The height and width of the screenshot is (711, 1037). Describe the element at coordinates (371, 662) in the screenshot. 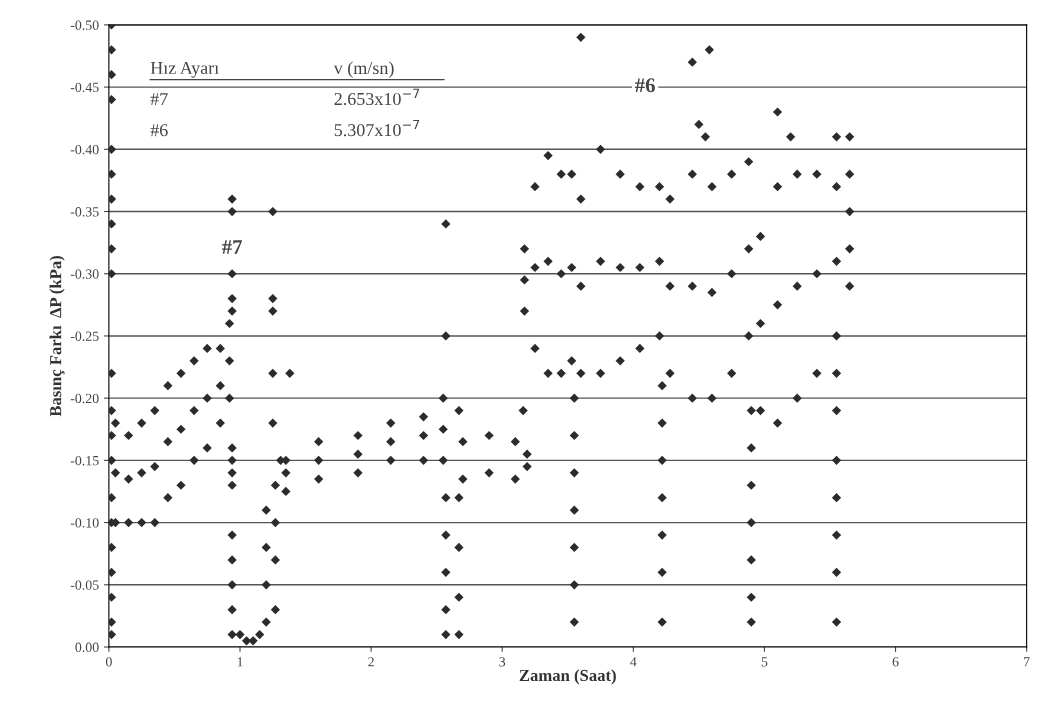

I see `x-tick-label: 2` at that location.